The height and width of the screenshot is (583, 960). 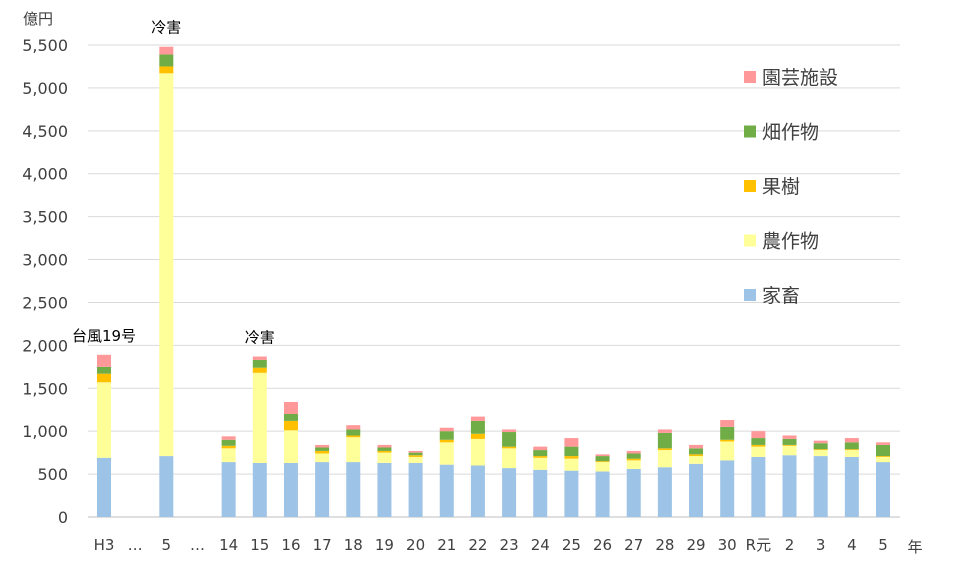 I want to click on y-tick-label: 5,000, so click(x=45, y=88).